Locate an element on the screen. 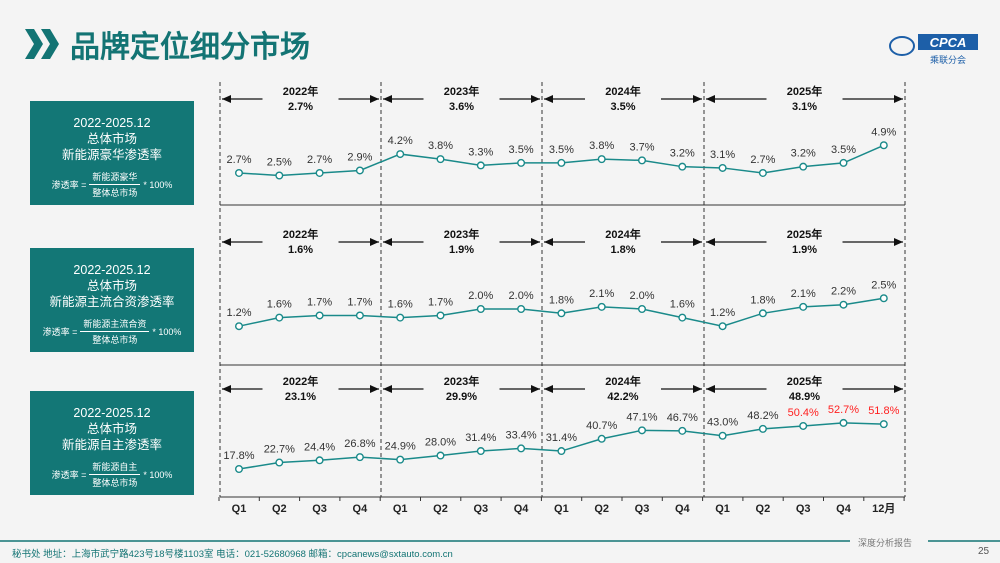 The height and width of the screenshot is (563, 1000). series-line is located at coordinates (561, 446).